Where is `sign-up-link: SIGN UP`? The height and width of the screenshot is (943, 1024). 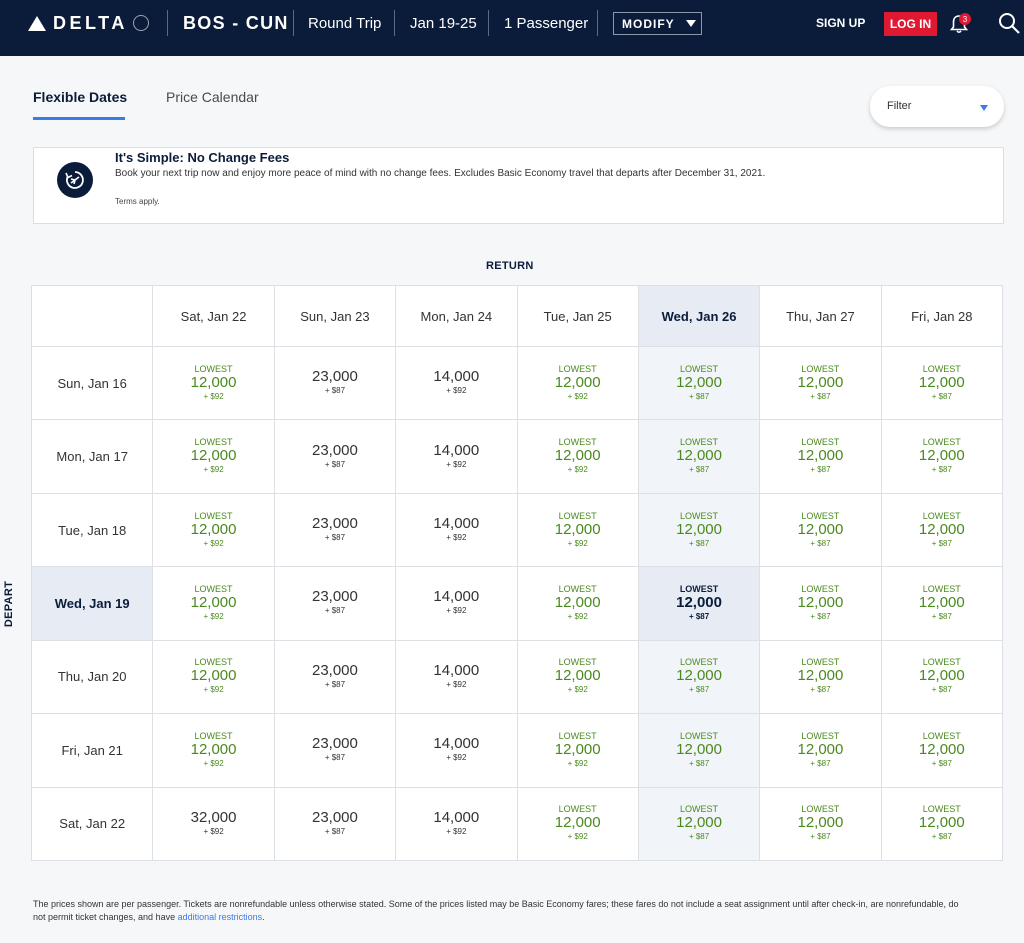
sign-up-link: SIGN UP is located at coordinates (841, 23).